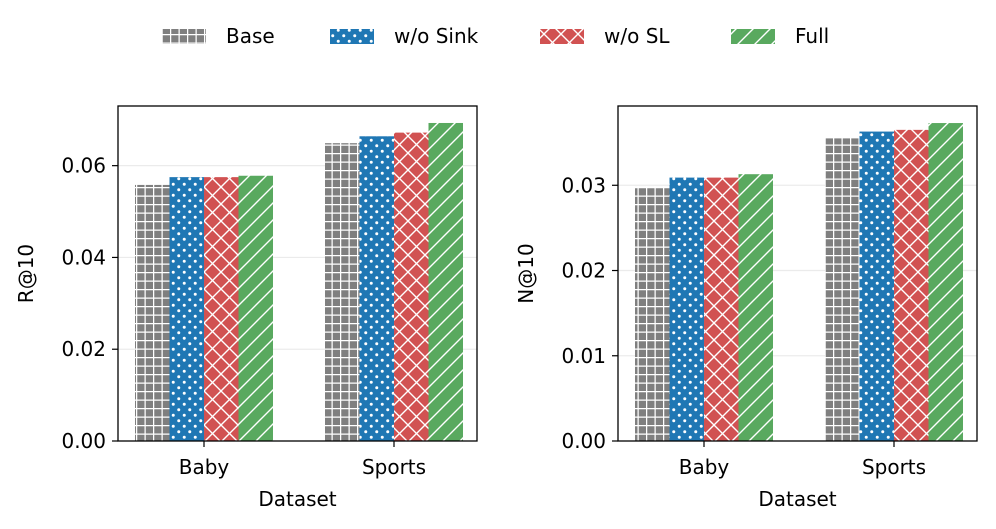 The width and height of the screenshot is (996, 529). What do you see at coordinates (583, 356) in the screenshot?
I see `y-tick-label-1: 0.01` at bounding box center [583, 356].